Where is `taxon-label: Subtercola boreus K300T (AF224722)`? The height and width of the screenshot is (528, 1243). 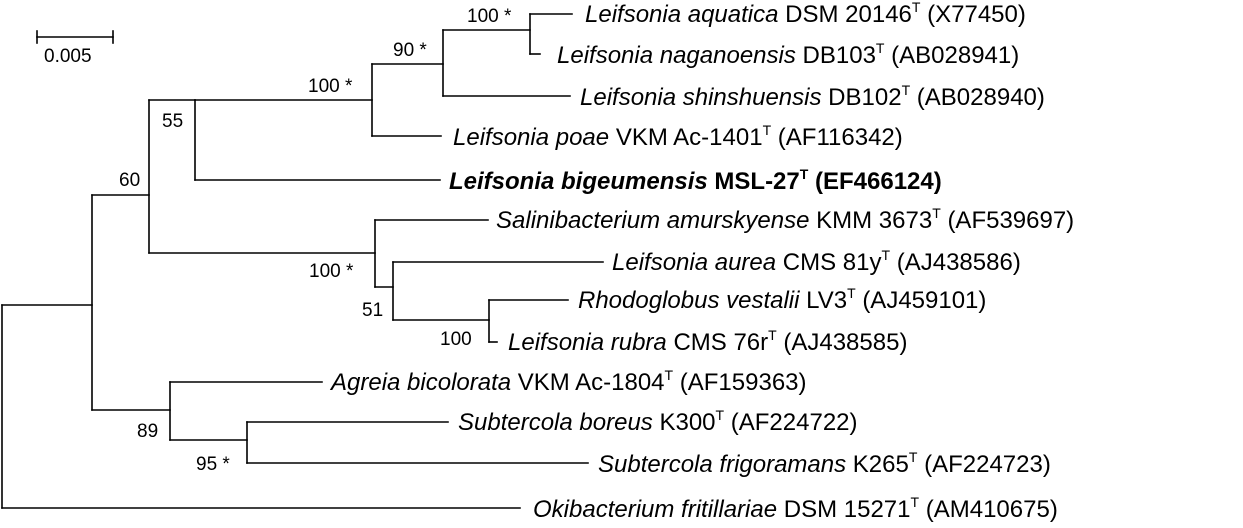 taxon-label: Subtercola boreus K300T (AF224722) is located at coordinates (658, 421).